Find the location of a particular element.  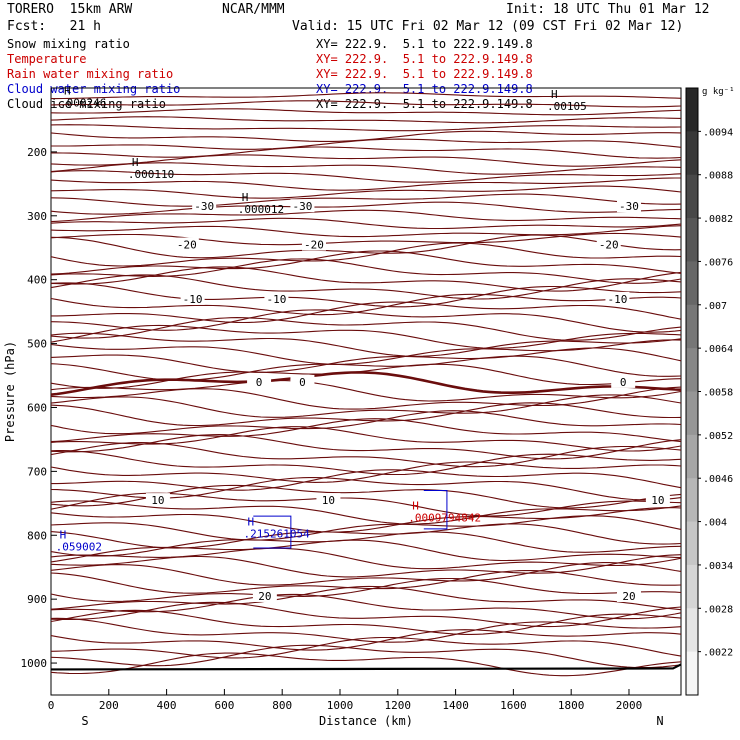

y-tick-label: 400 is located at coordinates (37, 280).